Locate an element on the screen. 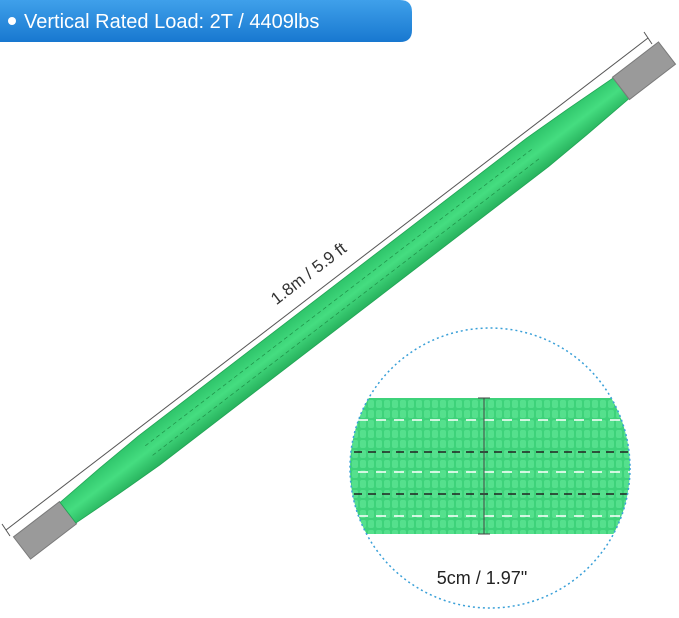  badge: Vertical Rated Load: 2T / 4409lbs is located at coordinates (206, 21).